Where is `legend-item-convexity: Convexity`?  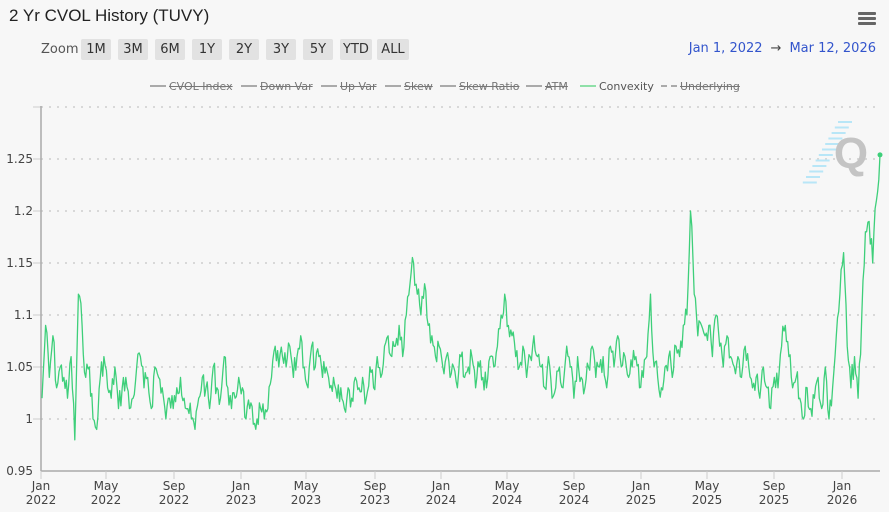
legend-item-convexity: Convexity is located at coordinates (617, 86).